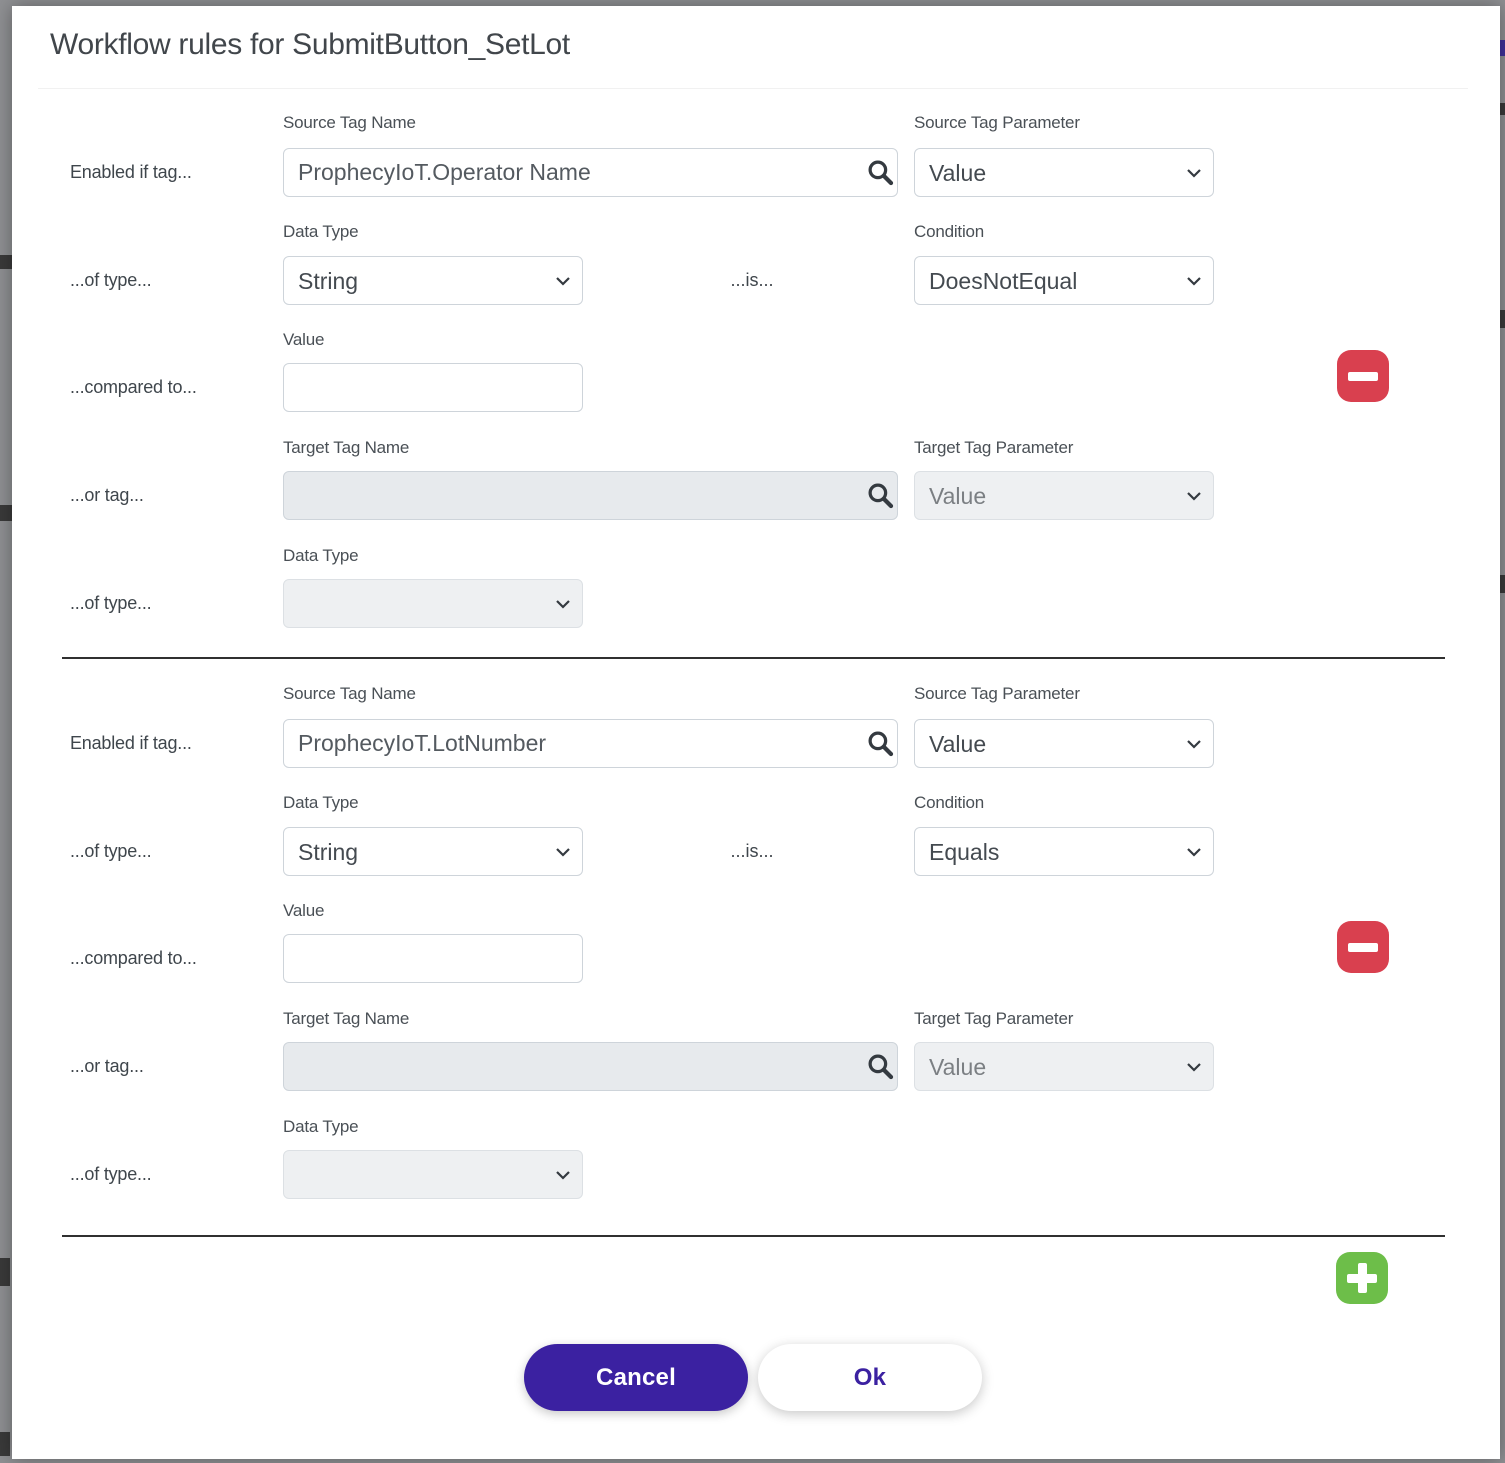  Describe the element at coordinates (753, 88) in the screenshot. I see `header-divider` at that location.